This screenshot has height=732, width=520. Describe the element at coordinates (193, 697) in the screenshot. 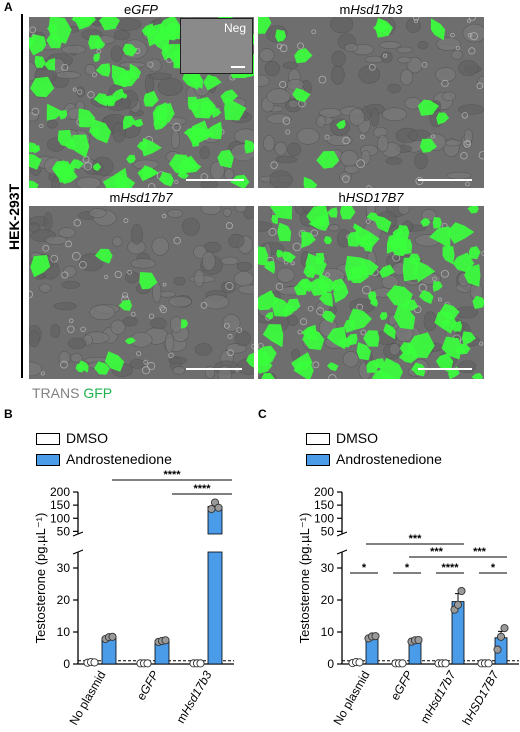

I see `x-tick-label: mHsd17b3` at that location.